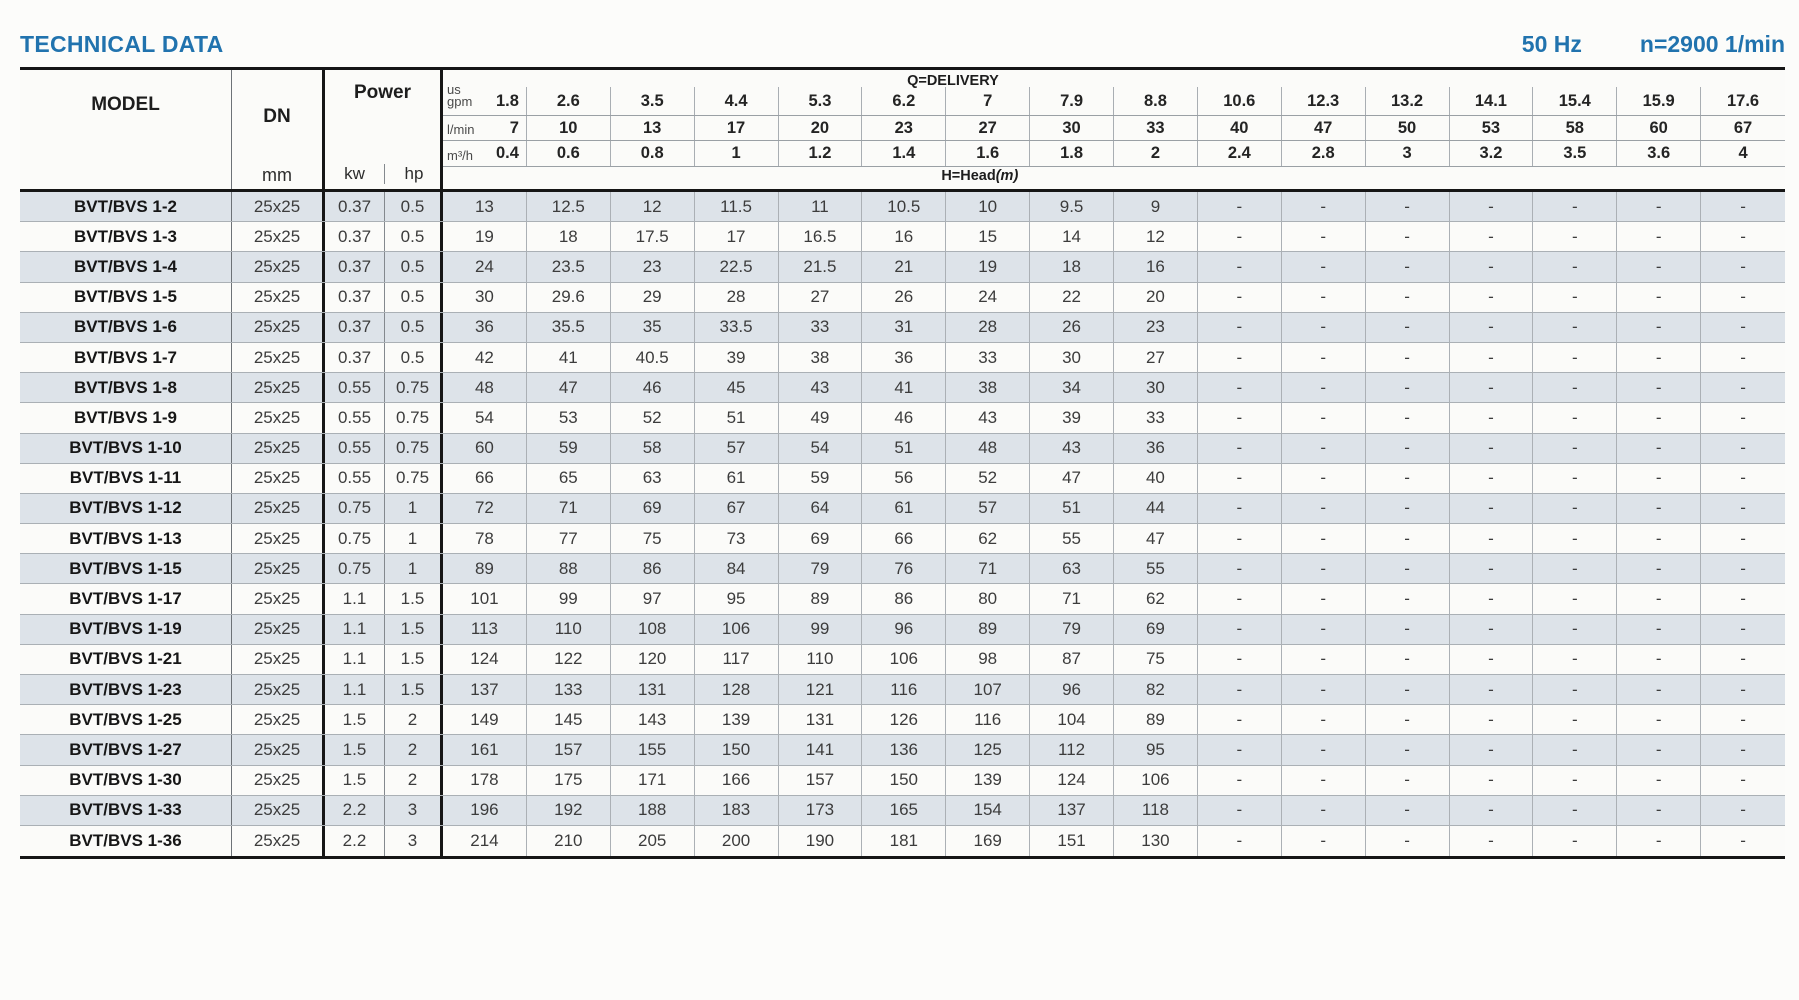 This screenshot has width=1799, height=1000. I want to click on head-value-cell: 121, so click(821, 690).